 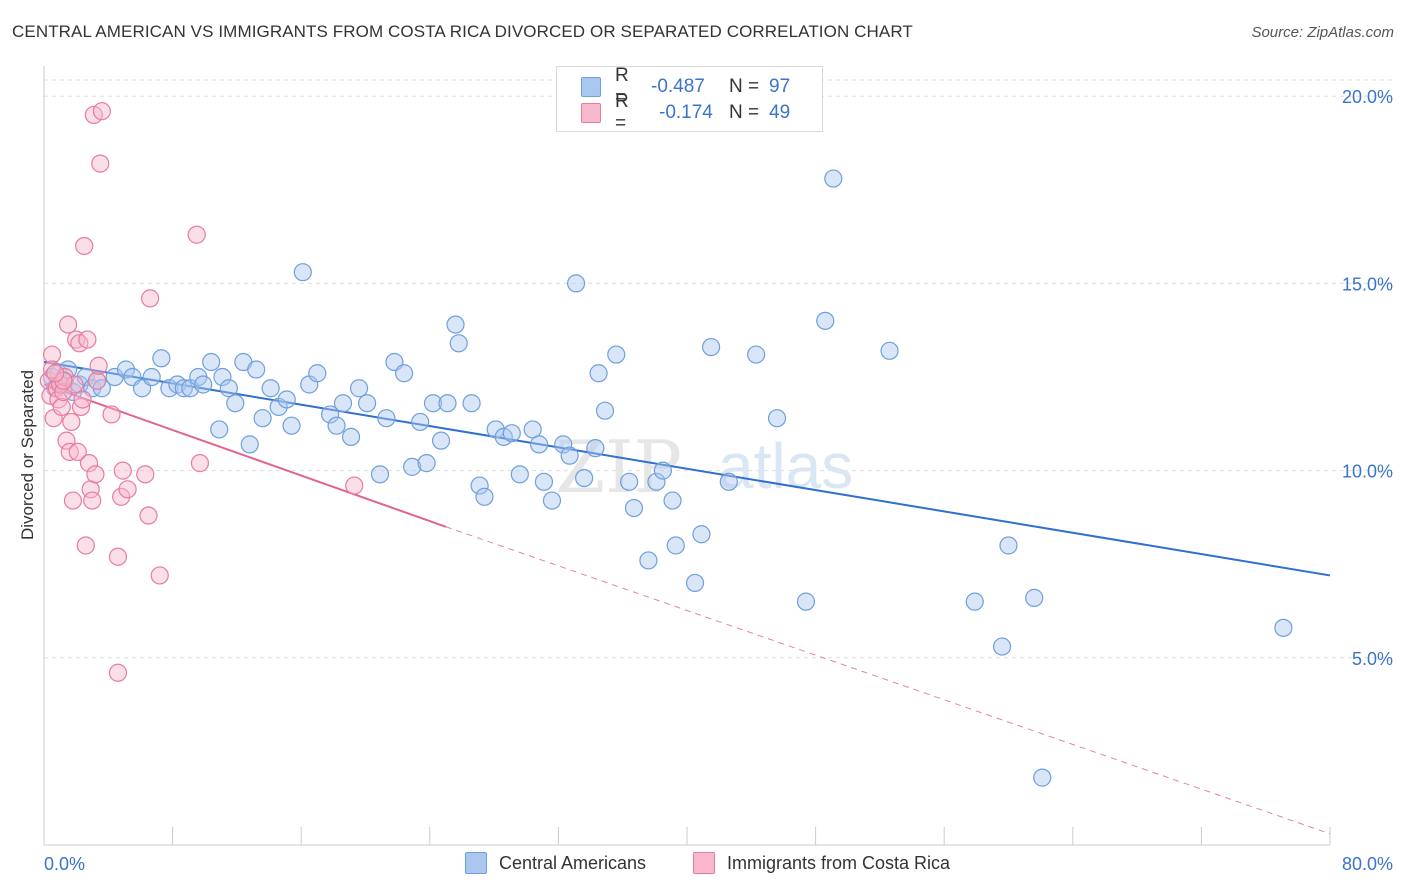 I want to click on bottom-legend-label: Central Americans, so click(x=573, y=862).